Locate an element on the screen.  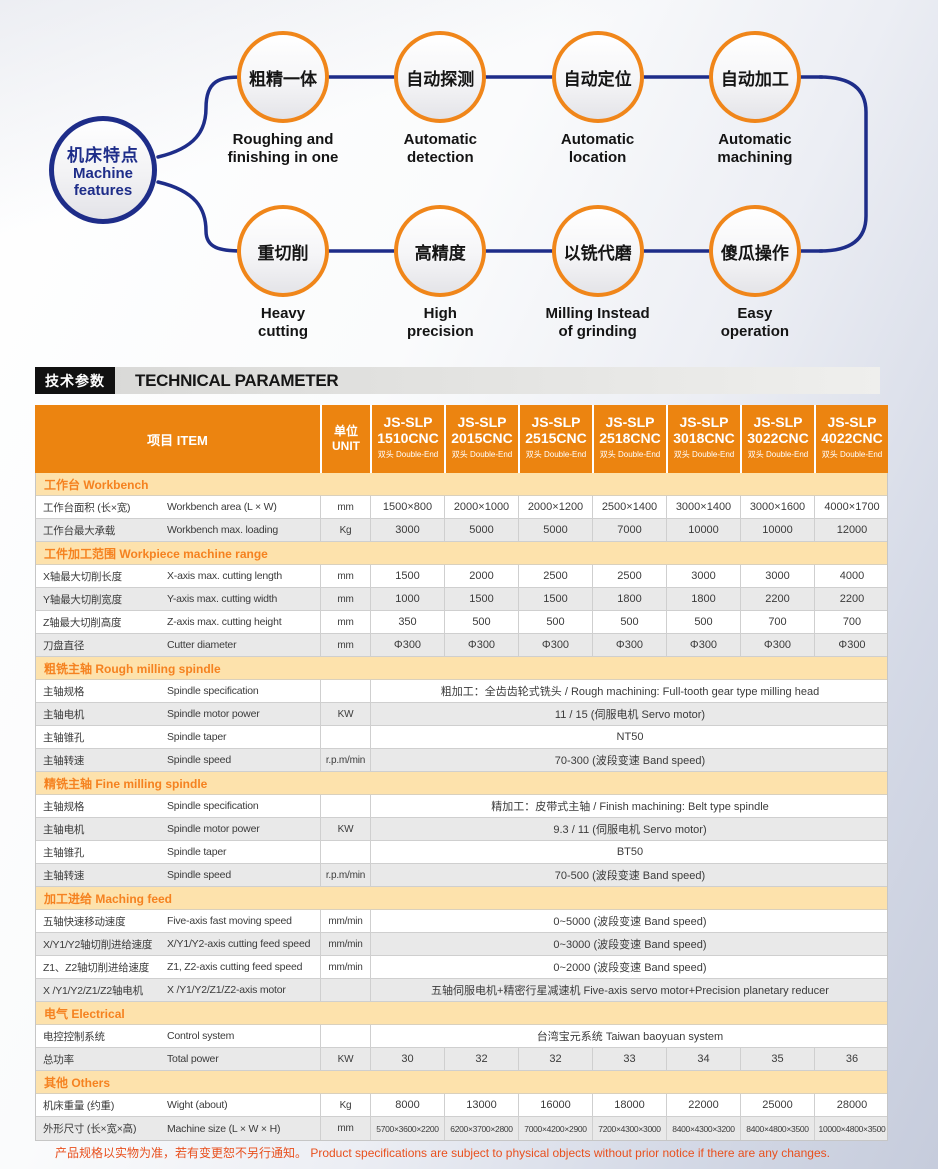
item-cell: 工作台面积 (长×宽) Workbench area (L × W) is located at coordinates (178, 507).